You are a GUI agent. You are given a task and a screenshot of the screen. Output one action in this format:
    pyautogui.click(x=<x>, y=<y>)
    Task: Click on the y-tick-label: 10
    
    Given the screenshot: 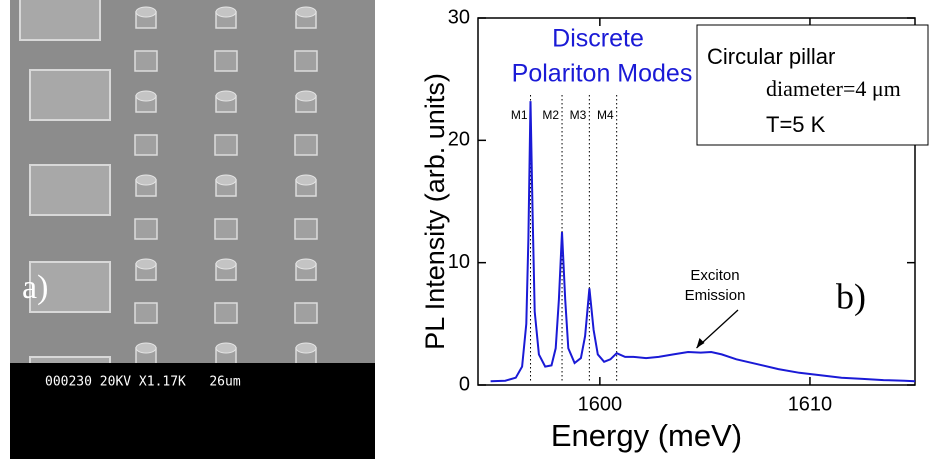 What is the action you would take?
    pyautogui.click(x=459, y=262)
    